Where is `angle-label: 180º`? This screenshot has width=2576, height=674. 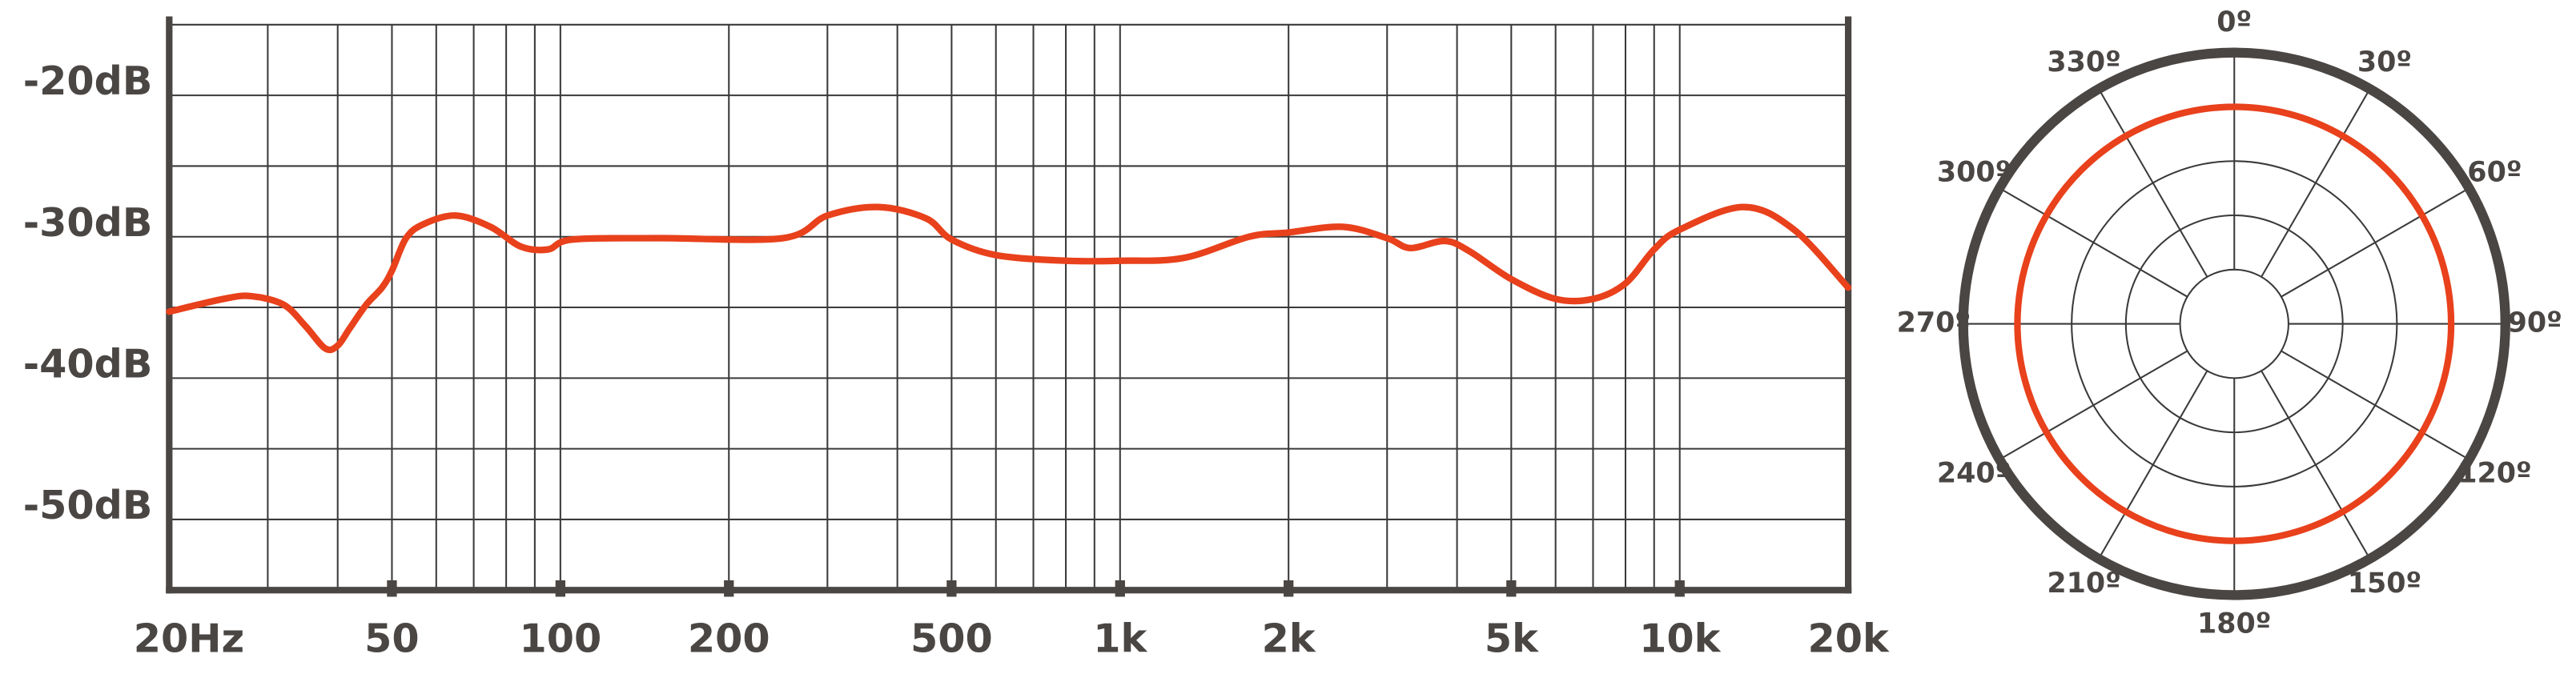 angle-label: 180º is located at coordinates (2234, 624).